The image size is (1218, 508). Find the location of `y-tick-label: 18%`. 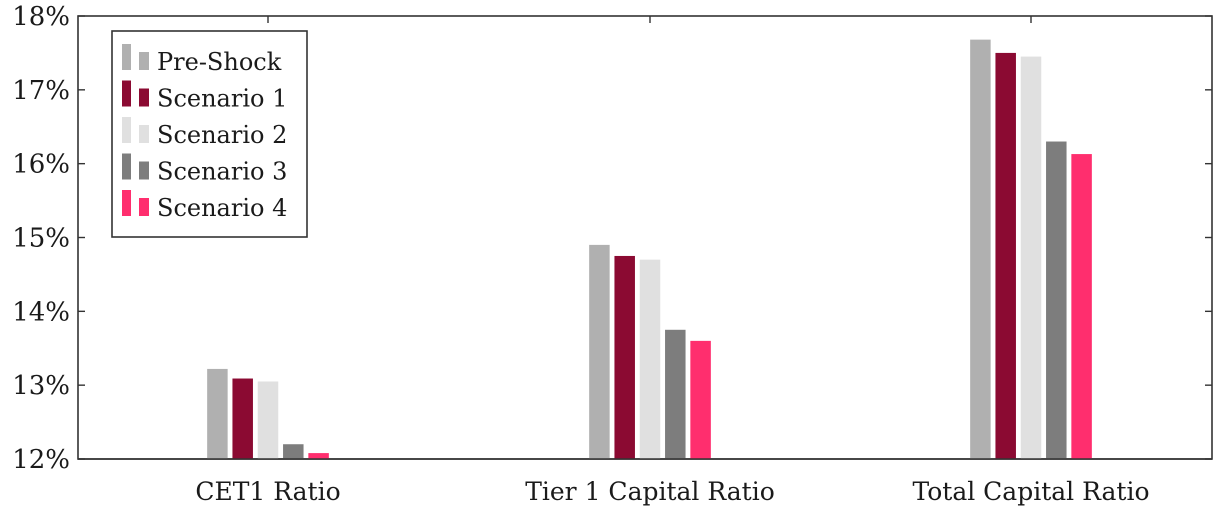

y-tick-label: 18% is located at coordinates (41, 17).